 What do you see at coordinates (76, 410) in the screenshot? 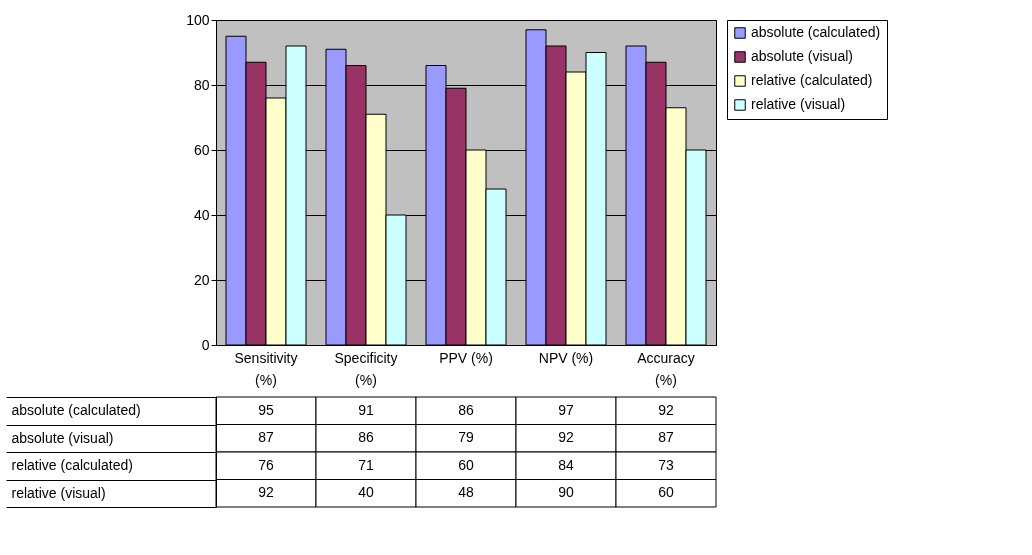
I see `text: absolute (calculated)` at bounding box center [76, 410].